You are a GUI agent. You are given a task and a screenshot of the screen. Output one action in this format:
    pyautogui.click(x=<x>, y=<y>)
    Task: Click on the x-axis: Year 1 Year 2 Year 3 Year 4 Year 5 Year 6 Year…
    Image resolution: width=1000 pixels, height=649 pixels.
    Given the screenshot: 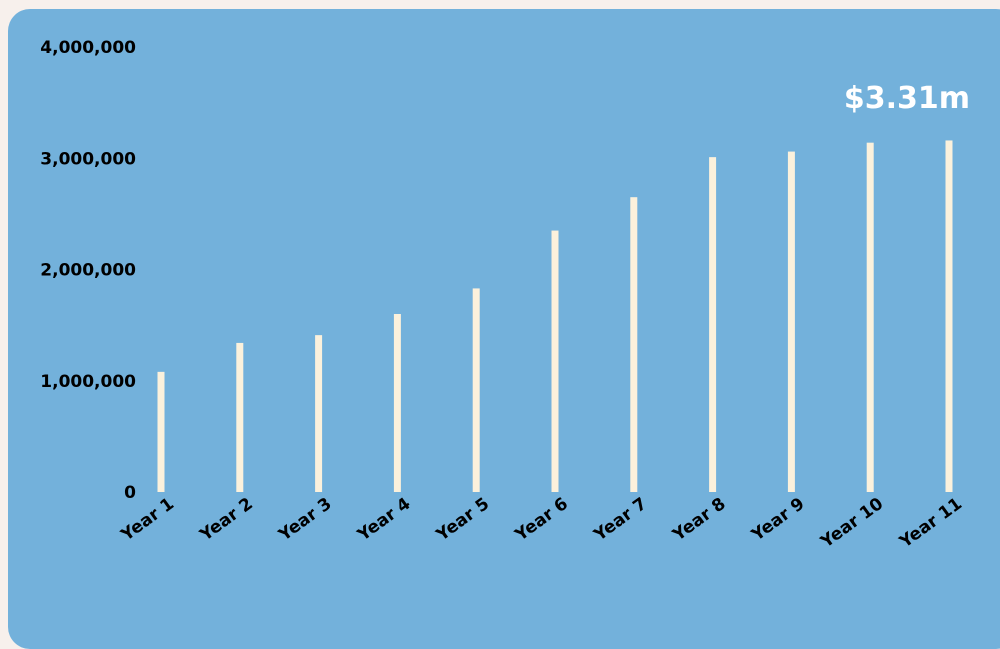 What is the action you would take?
    pyautogui.click(x=541, y=523)
    